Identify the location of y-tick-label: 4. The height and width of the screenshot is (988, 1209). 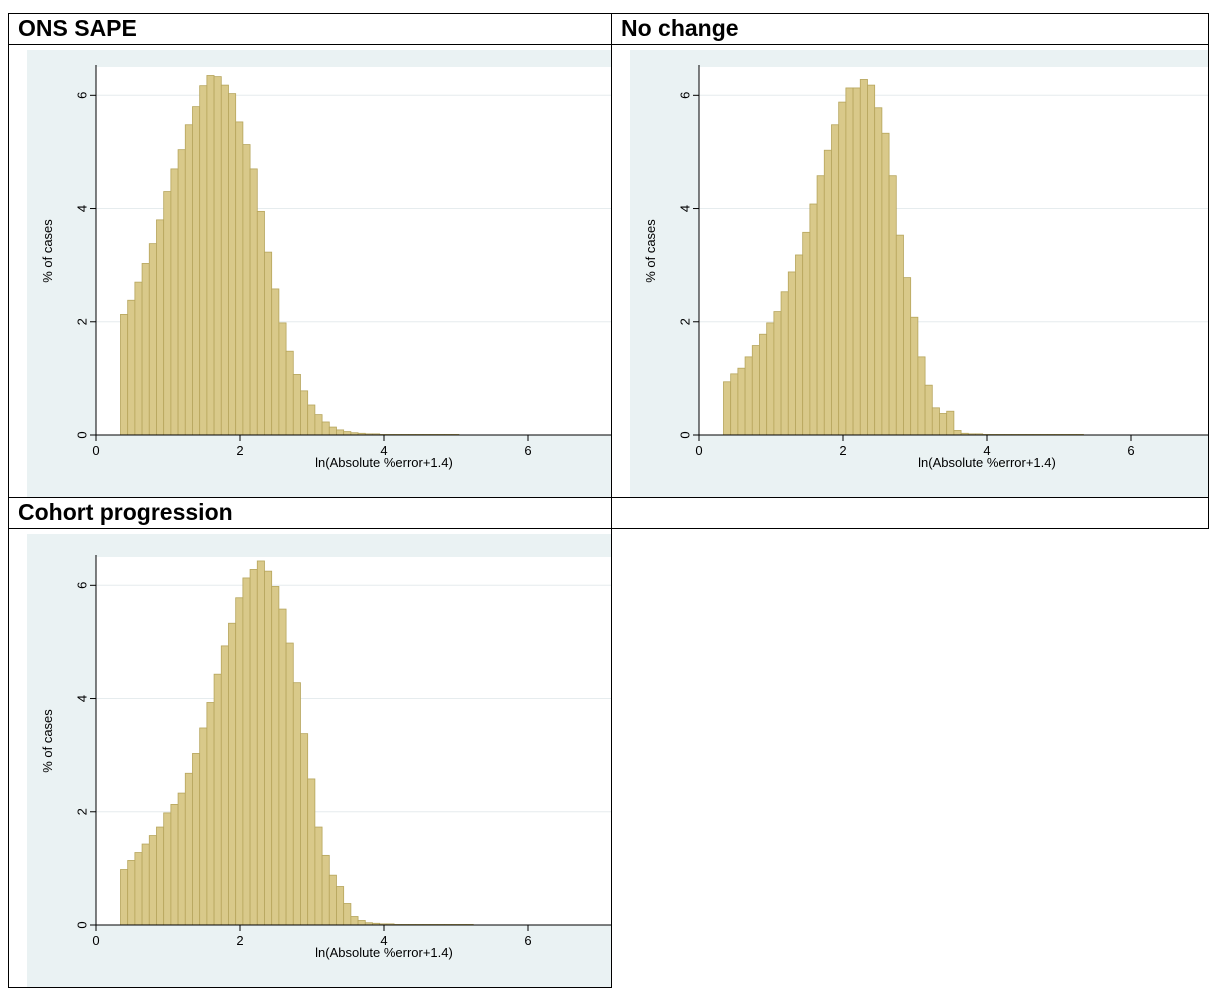
(82, 208).